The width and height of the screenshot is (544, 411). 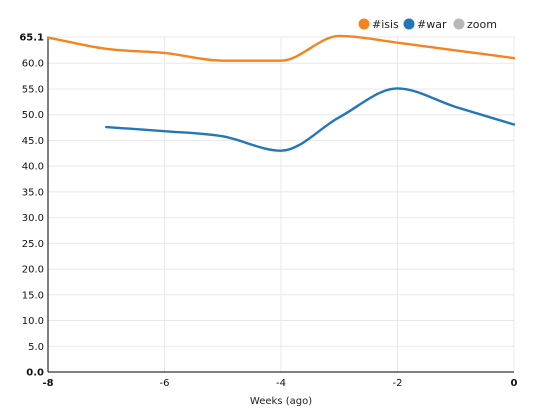 I want to click on legend-item-zoom: zoom, so click(x=475, y=24).